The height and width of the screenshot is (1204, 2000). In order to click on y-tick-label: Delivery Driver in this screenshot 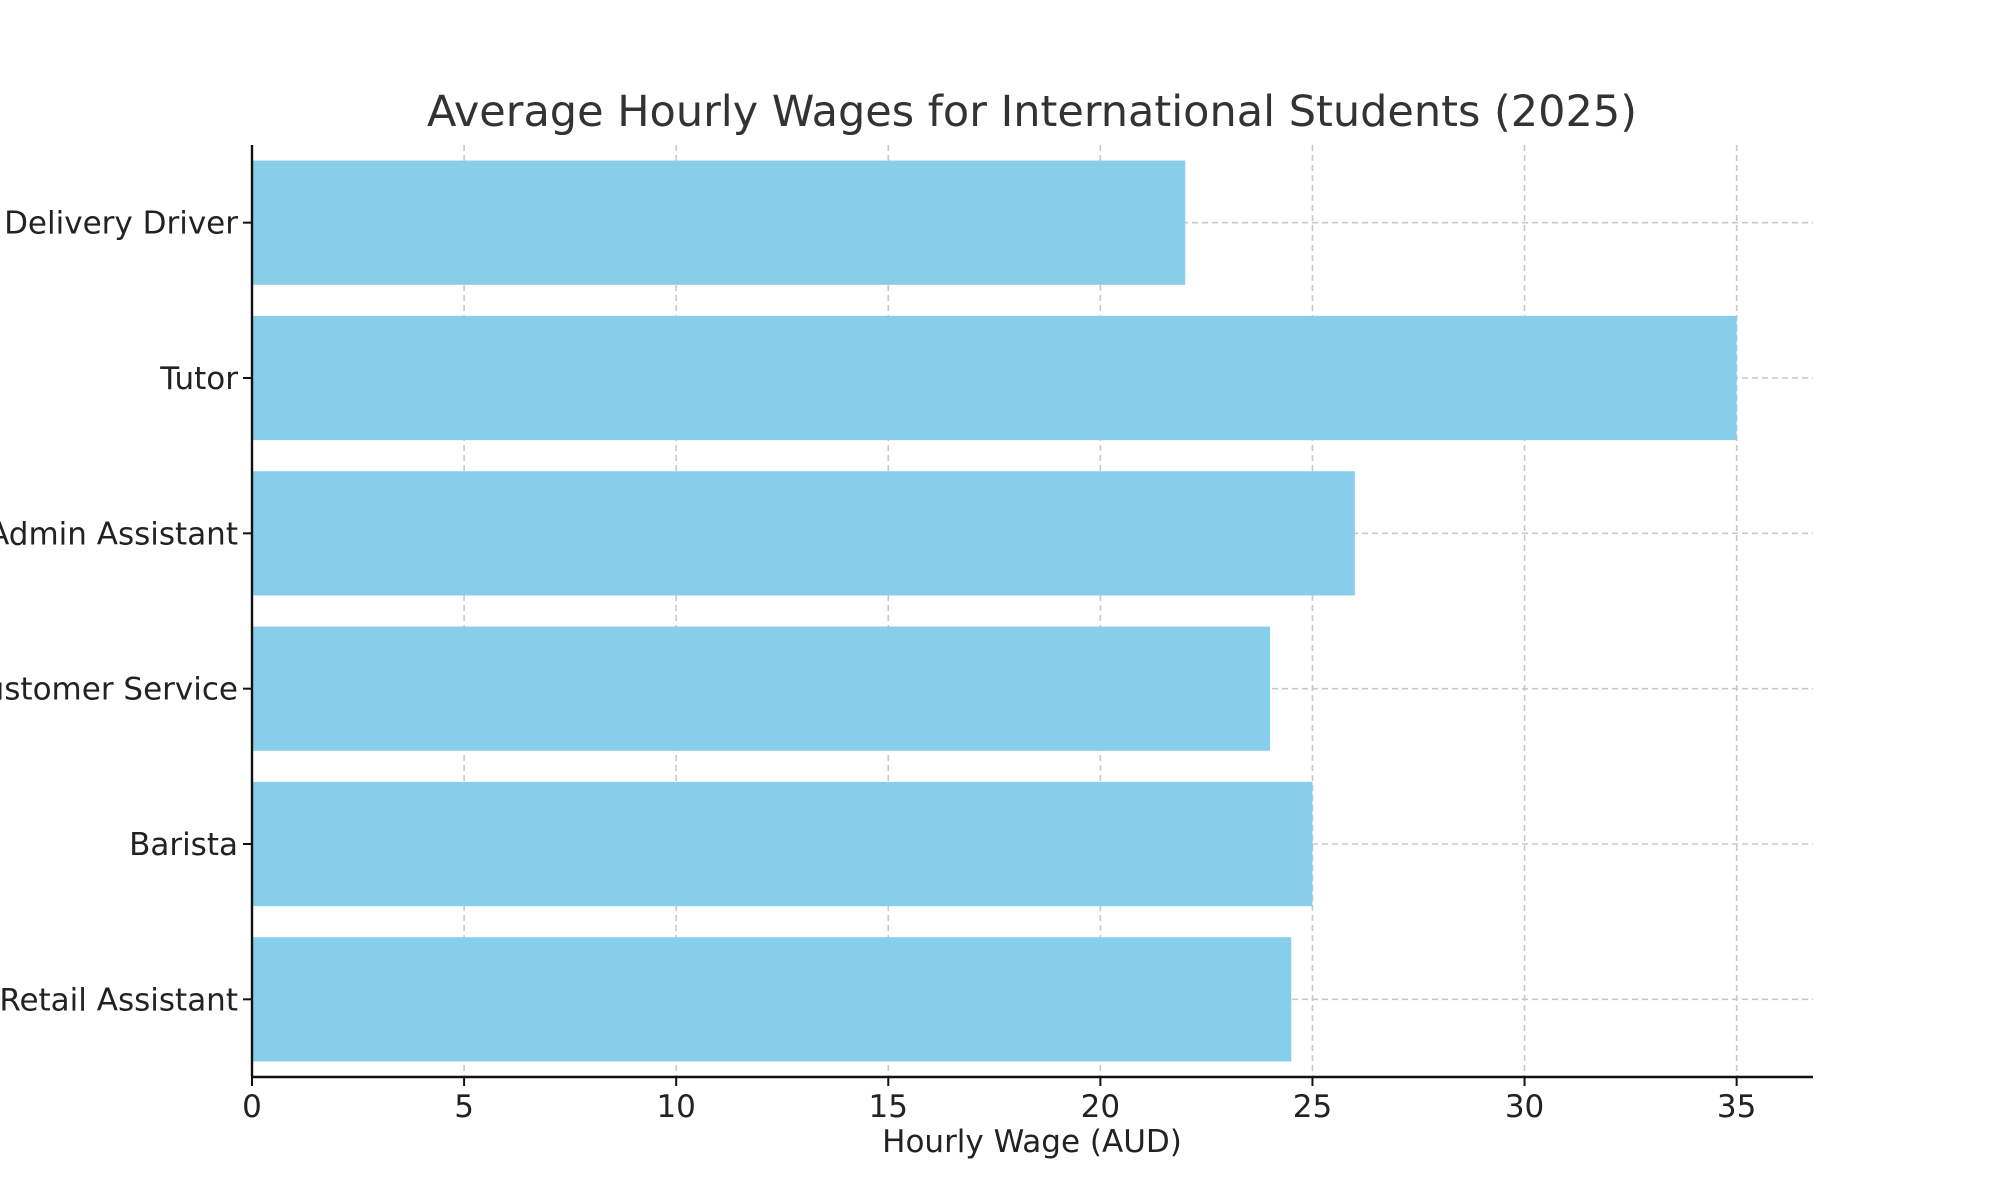, I will do `click(121, 224)`.